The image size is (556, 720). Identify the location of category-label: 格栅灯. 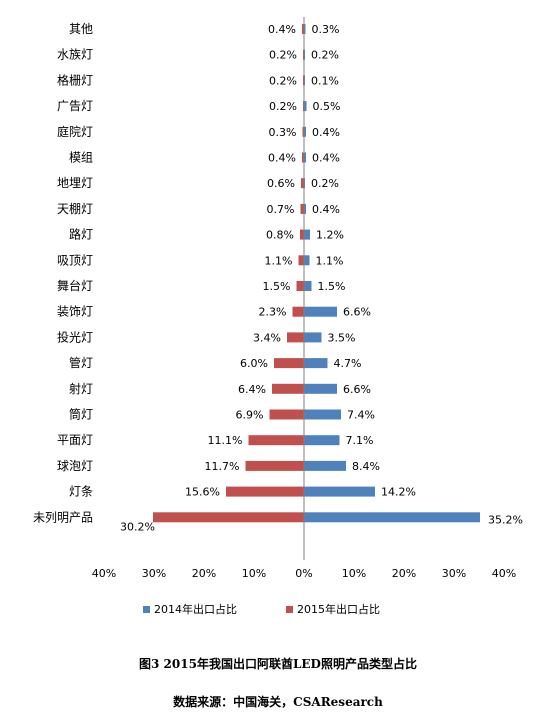
(75, 79).